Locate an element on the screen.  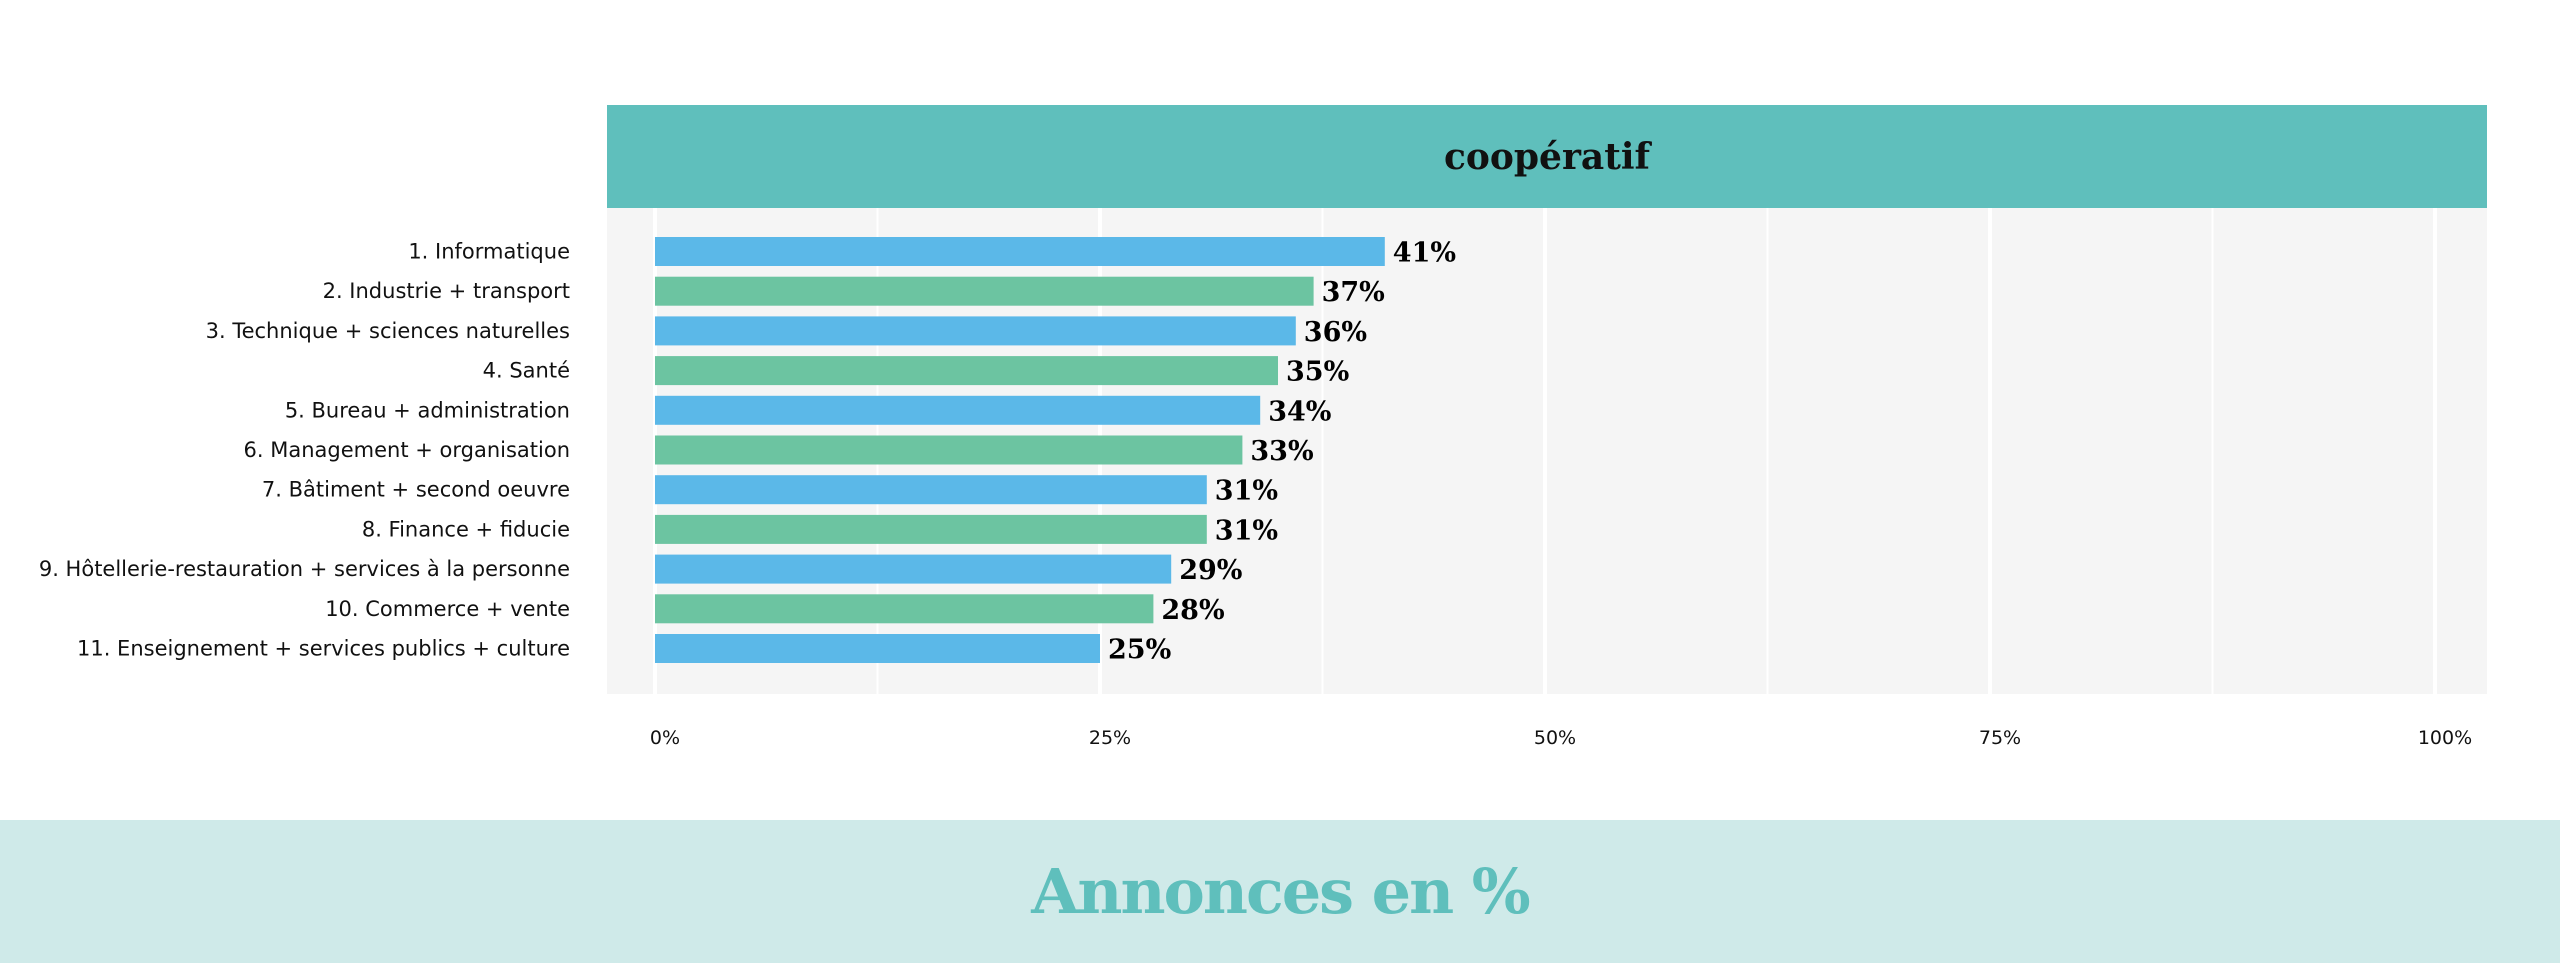
footer-banner: Annonces en % is located at coordinates (1280, 891).